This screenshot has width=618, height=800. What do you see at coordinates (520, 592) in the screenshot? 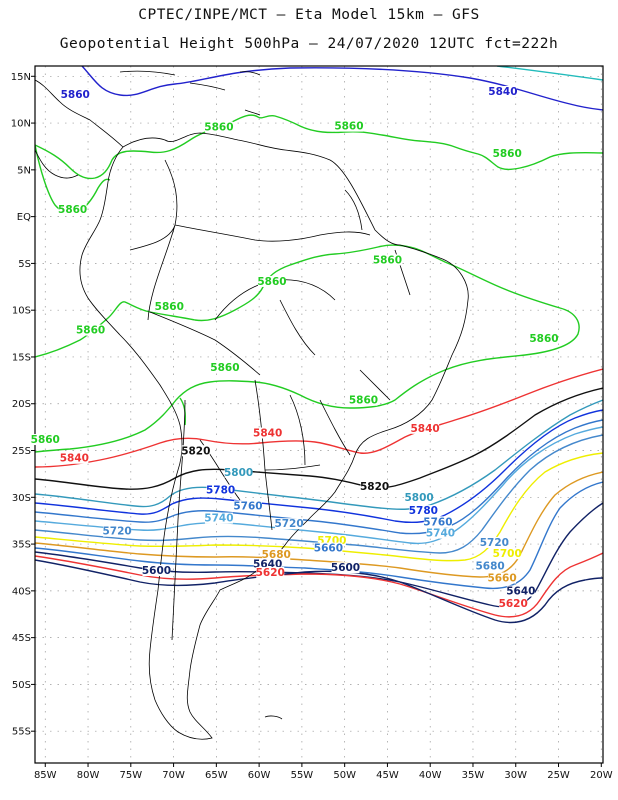
I see `contour-label: 5640` at bounding box center [520, 592].